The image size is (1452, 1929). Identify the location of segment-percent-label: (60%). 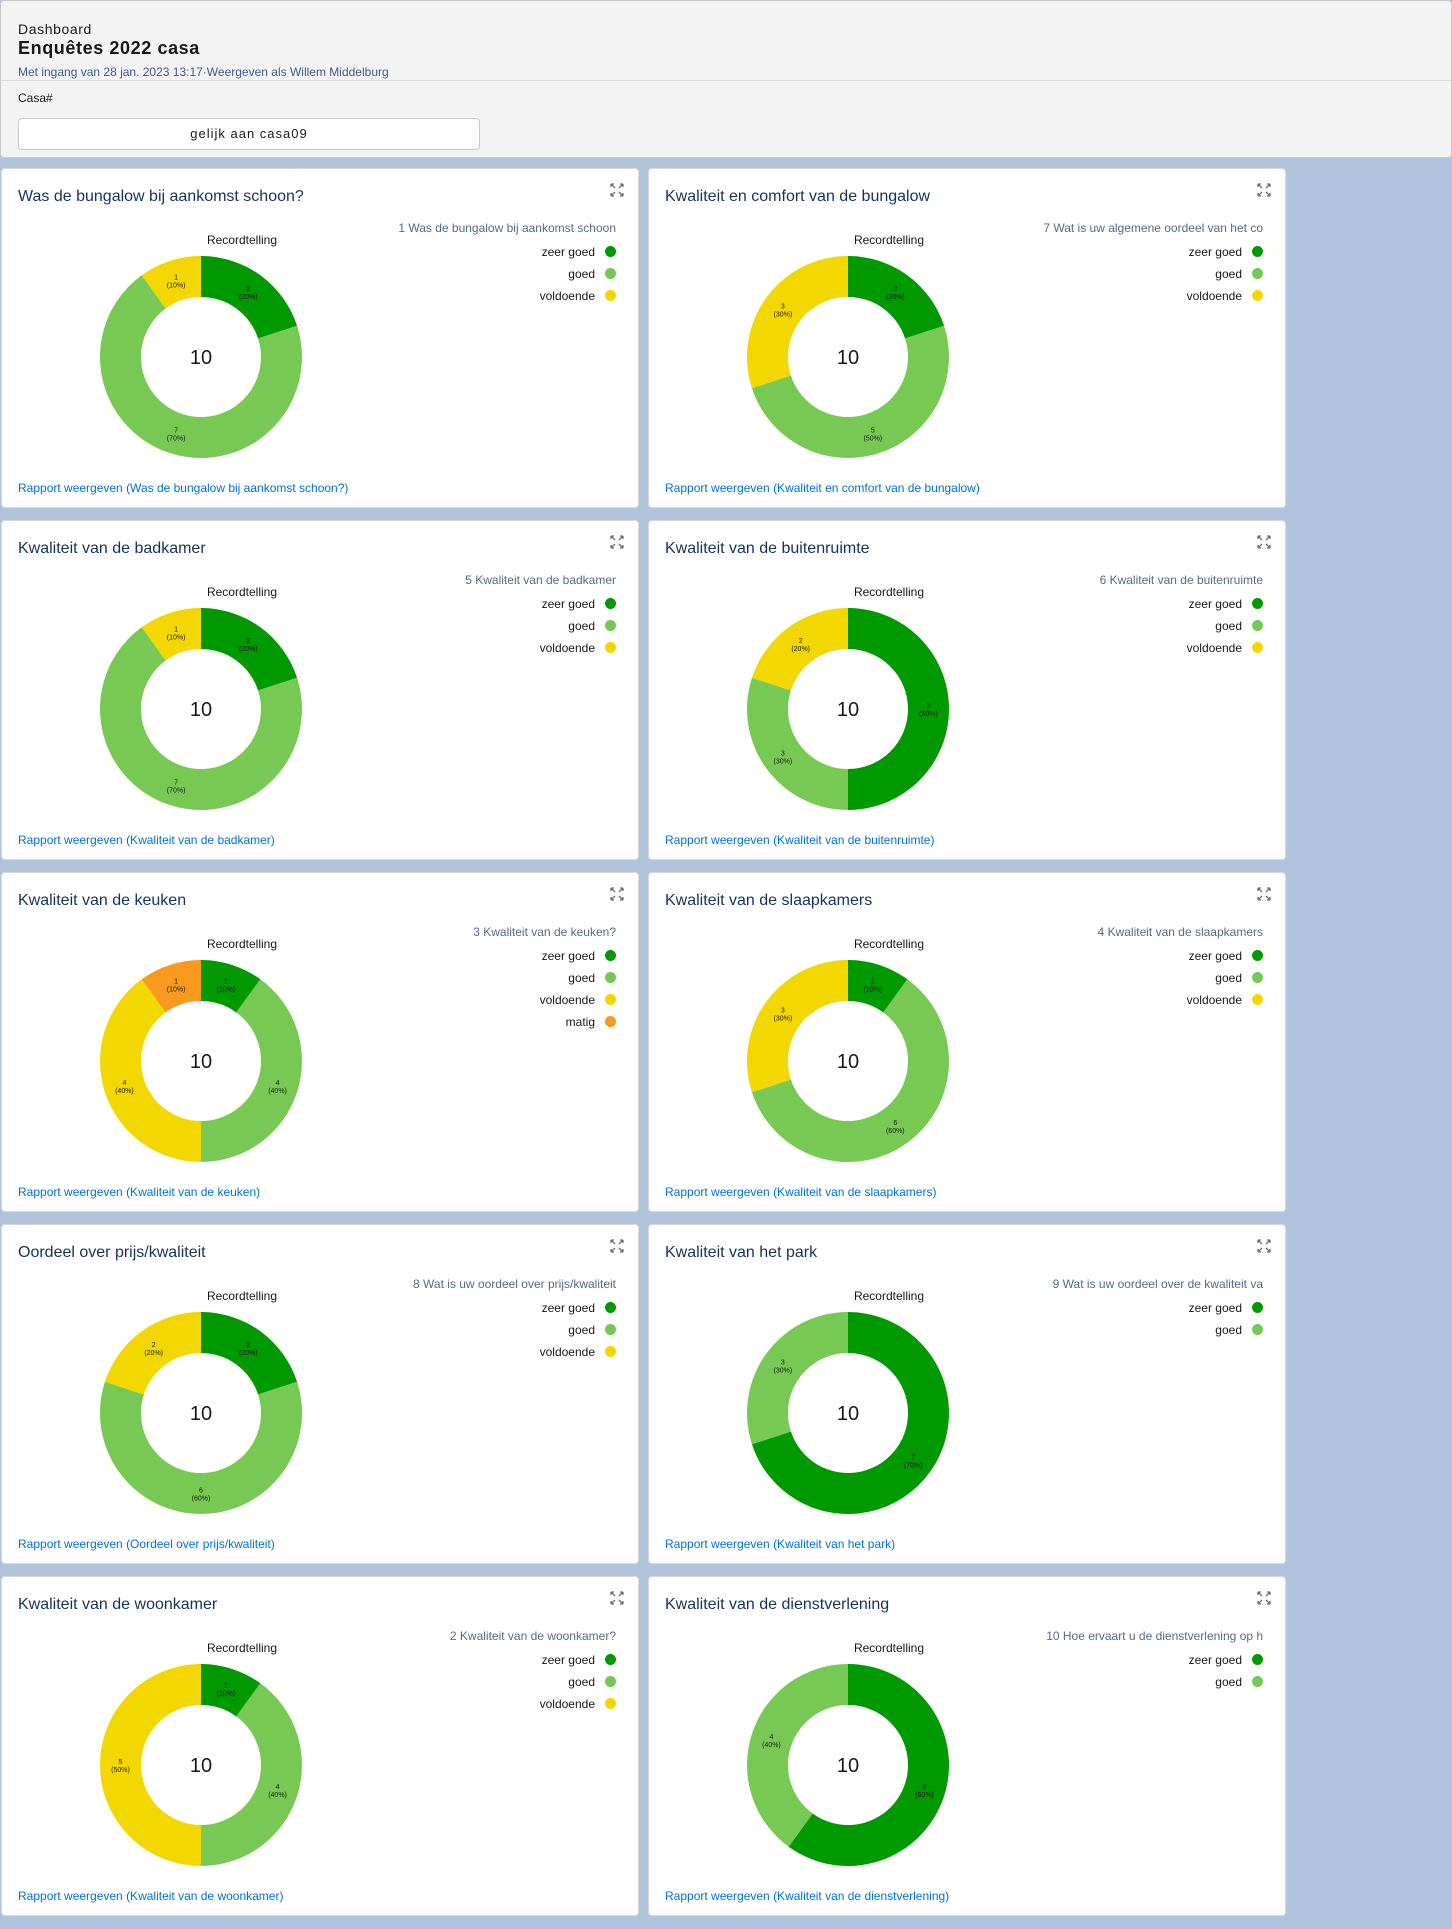
(201, 1499).